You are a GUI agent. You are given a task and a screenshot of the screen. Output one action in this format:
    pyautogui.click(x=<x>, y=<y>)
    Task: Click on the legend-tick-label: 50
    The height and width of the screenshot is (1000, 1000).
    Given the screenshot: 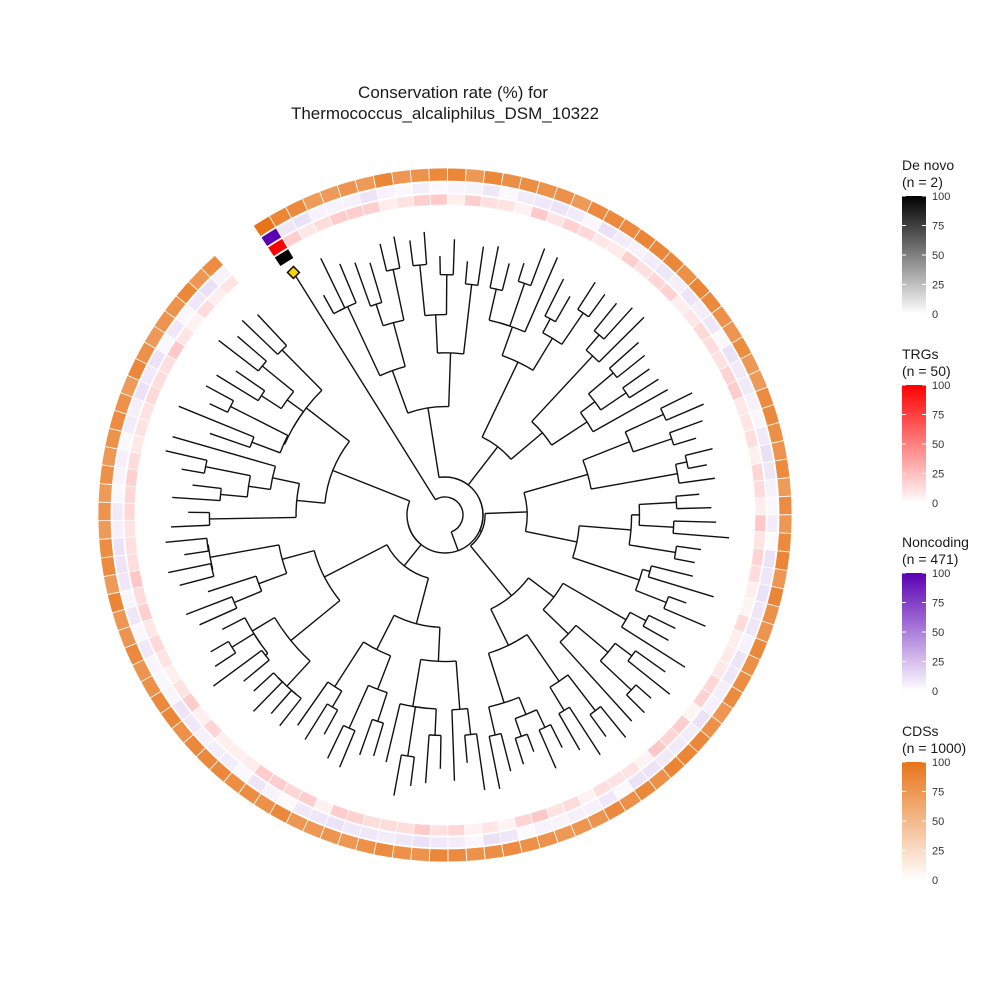 What is the action you would take?
    pyautogui.click(x=938, y=822)
    